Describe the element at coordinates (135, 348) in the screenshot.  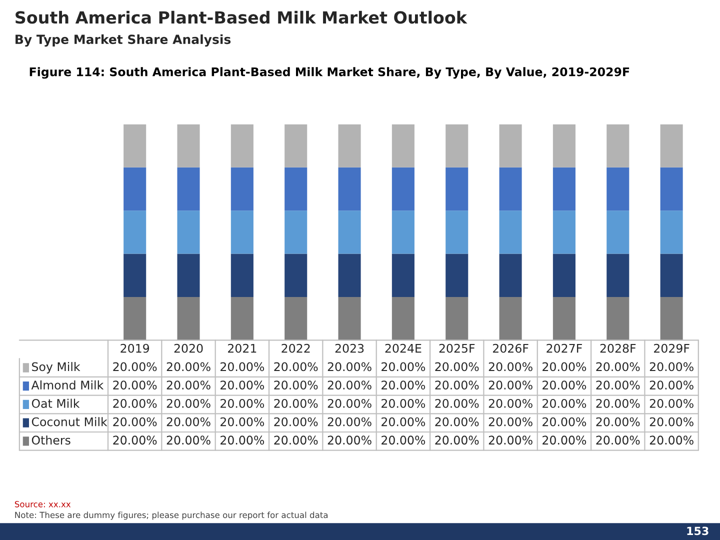
I see `x-tick-label: 2019` at that location.